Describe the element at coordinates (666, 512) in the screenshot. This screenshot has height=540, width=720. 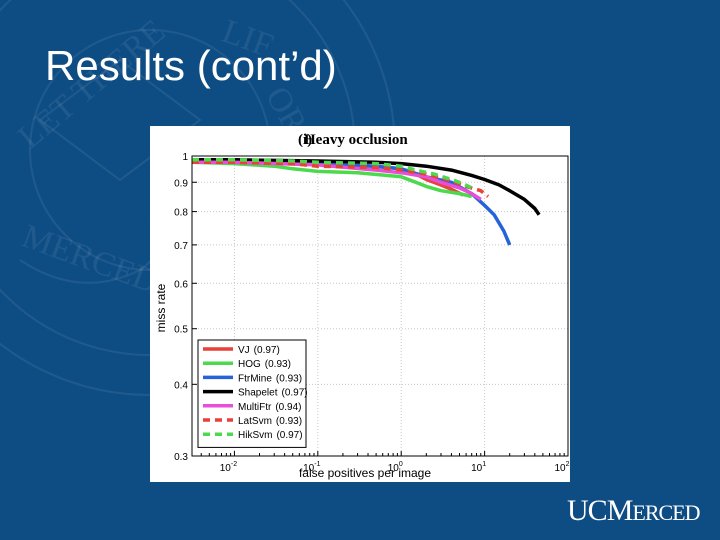
I see `logo-erced: ERCED` at that location.